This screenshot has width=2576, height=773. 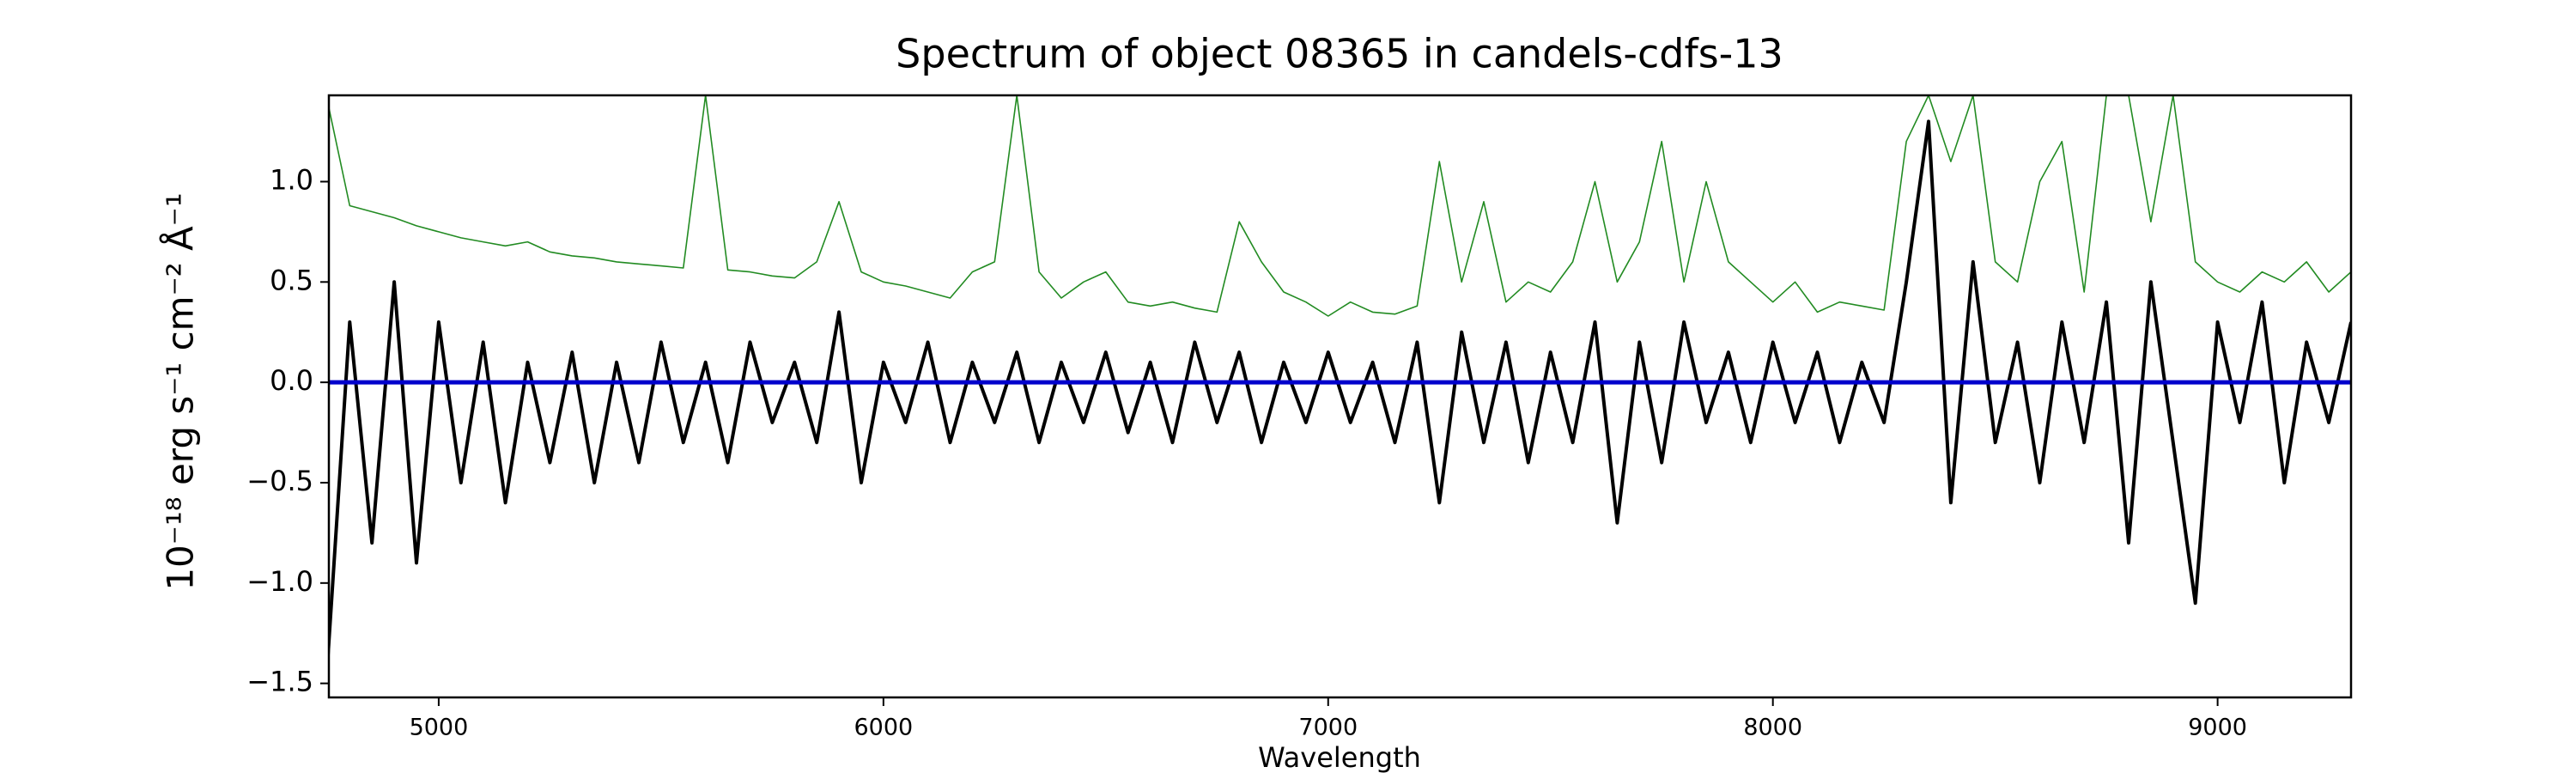 What do you see at coordinates (291, 179) in the screenshot?
I see `y-tick-label: 1.0` at bounding box center [291, 179].